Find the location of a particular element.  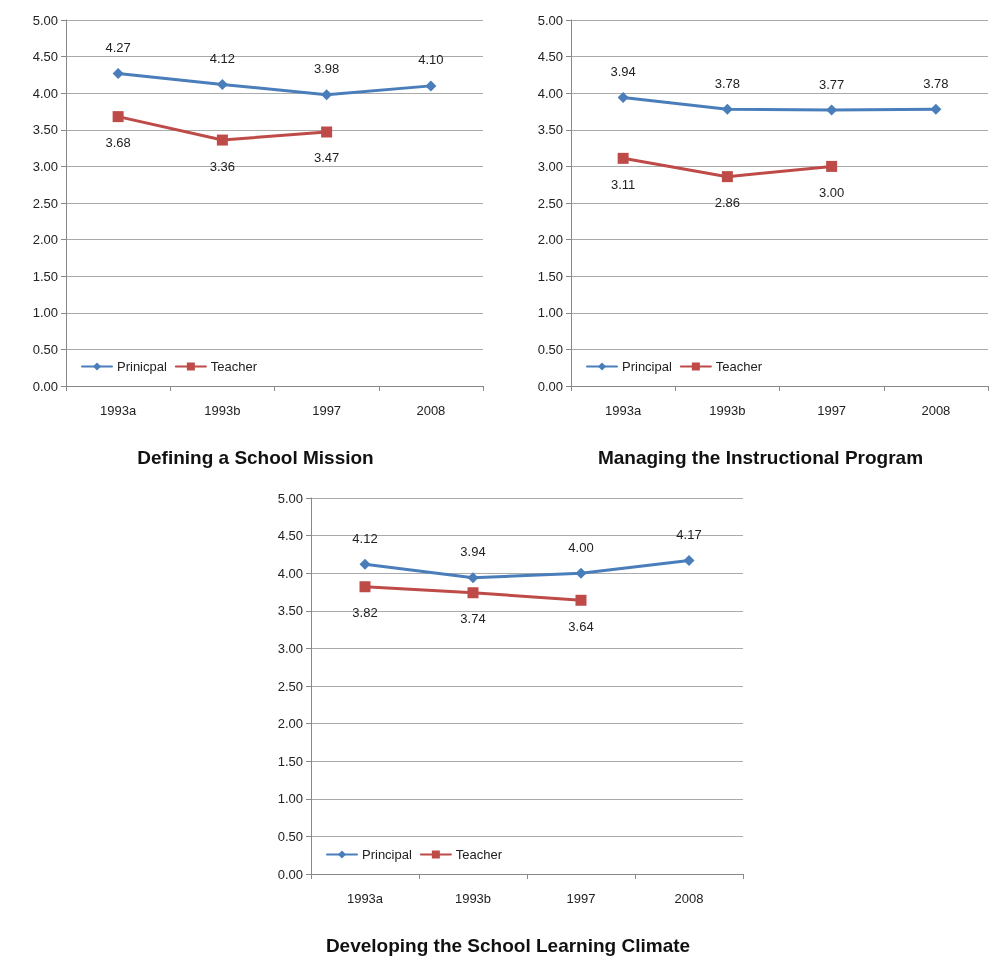

data-label: 3.00 is located at coordinates (831, 192).